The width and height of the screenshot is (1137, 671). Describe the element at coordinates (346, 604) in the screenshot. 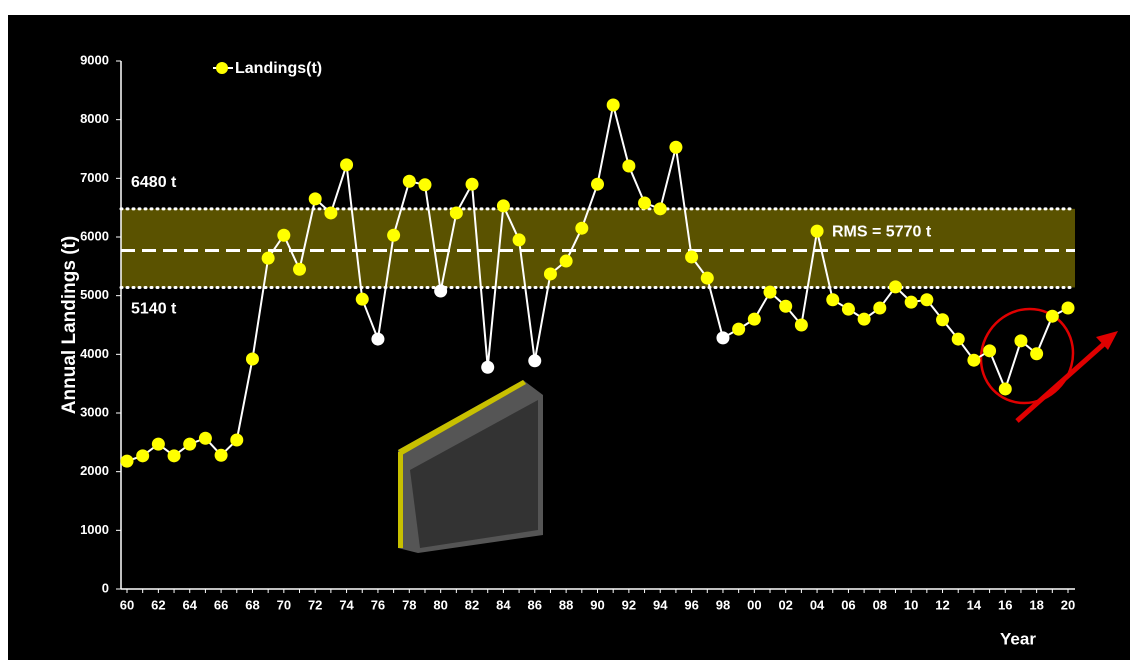

I see `x-tick-label: 74` at that location.